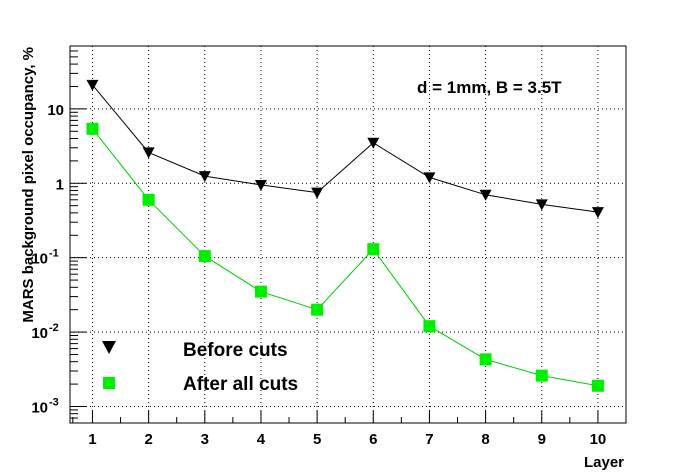 The width and height of the screenshot is (696, 472). I want to click on annotation-text: d = 1mm, B = 3.5T, so click(489, 87).